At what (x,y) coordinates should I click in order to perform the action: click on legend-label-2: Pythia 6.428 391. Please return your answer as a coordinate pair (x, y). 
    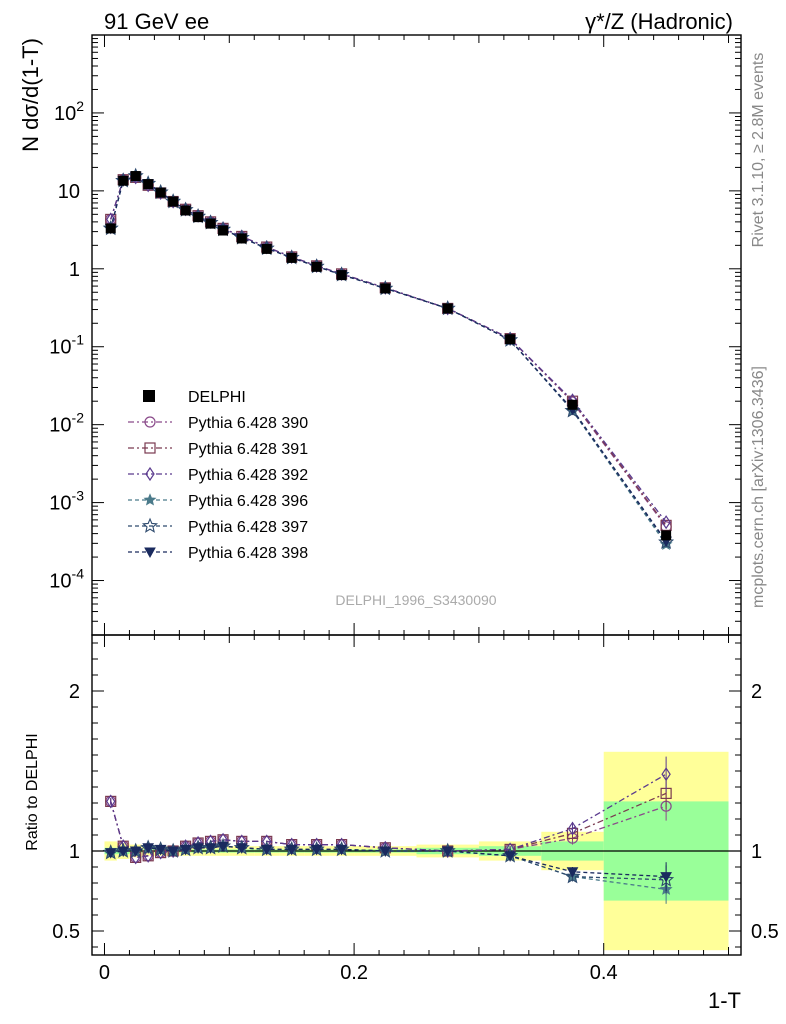
    Looking at the image, I should click on (248, 449).